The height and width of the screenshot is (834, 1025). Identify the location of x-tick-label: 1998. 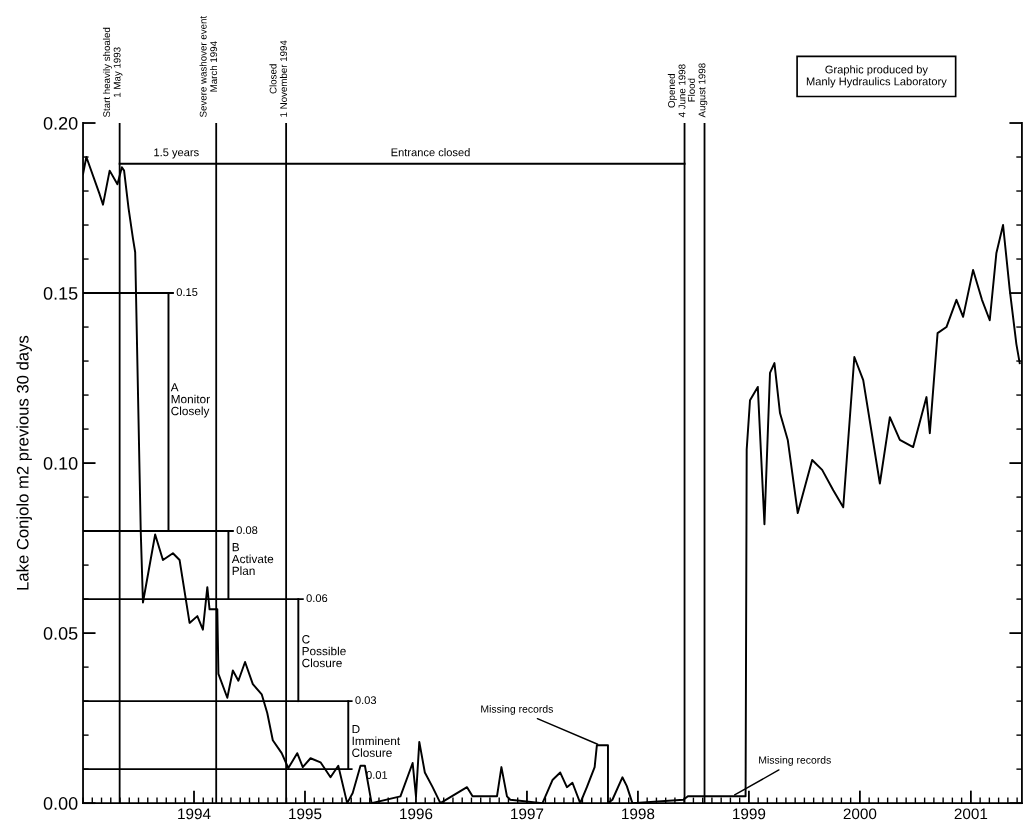
(638, 814).